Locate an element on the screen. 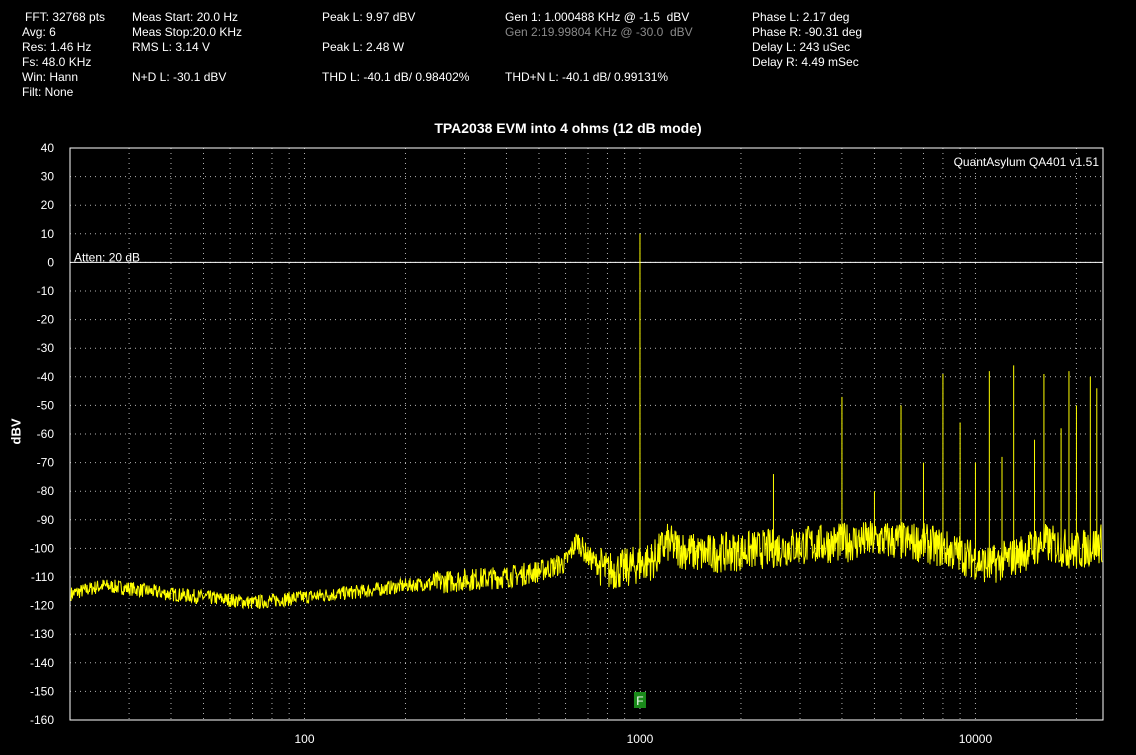  meas-start-readout: Meas Start: 20.0 Hz is located at coordinates (185, 17).